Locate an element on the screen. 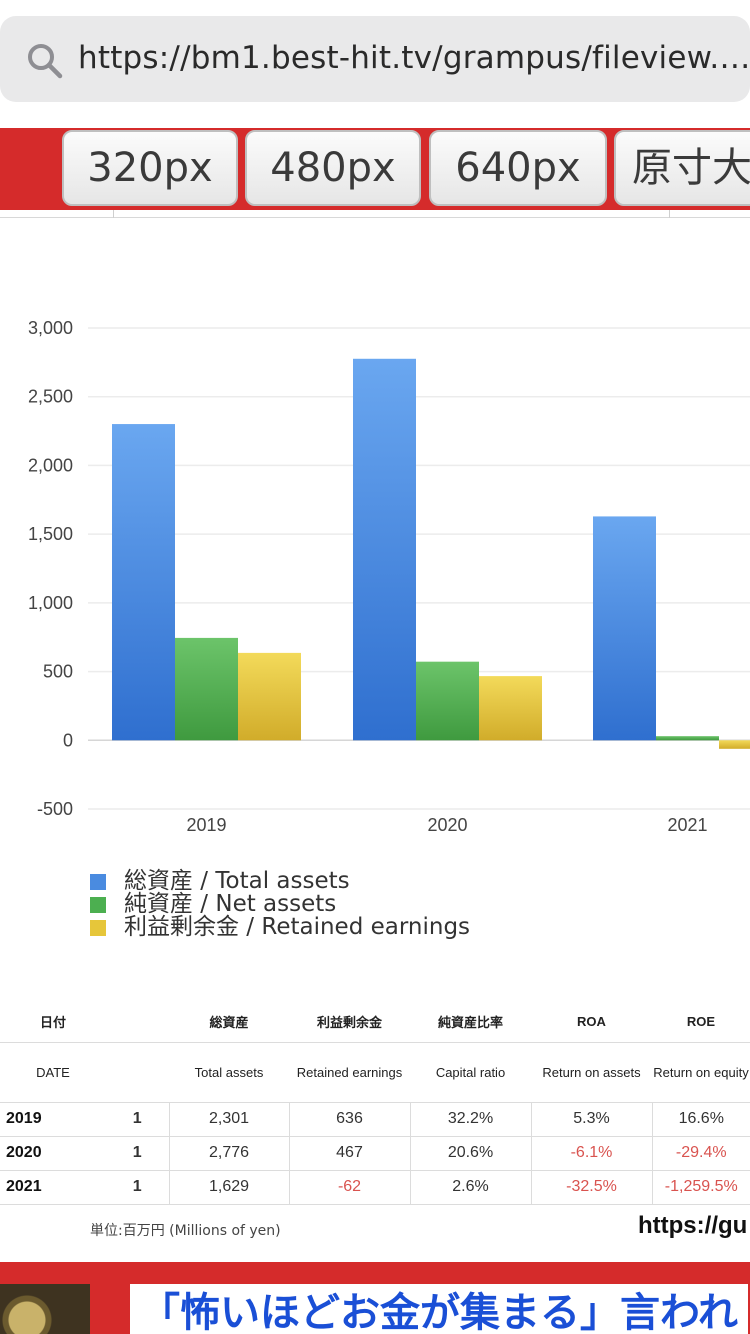  x-tick-label: 2020 is located at coordinates (447, 825).